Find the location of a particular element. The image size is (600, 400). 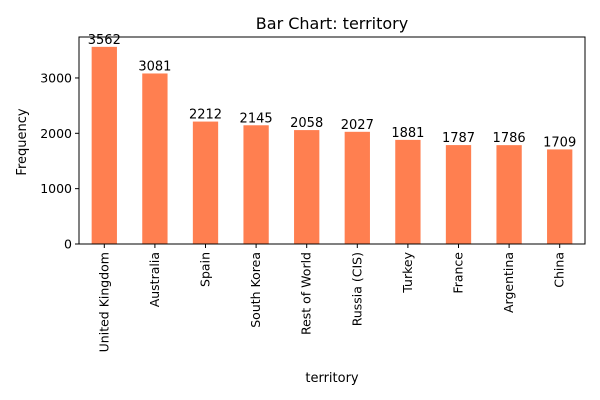

x-tick-label: Spain is located at coordinates (205, 269).